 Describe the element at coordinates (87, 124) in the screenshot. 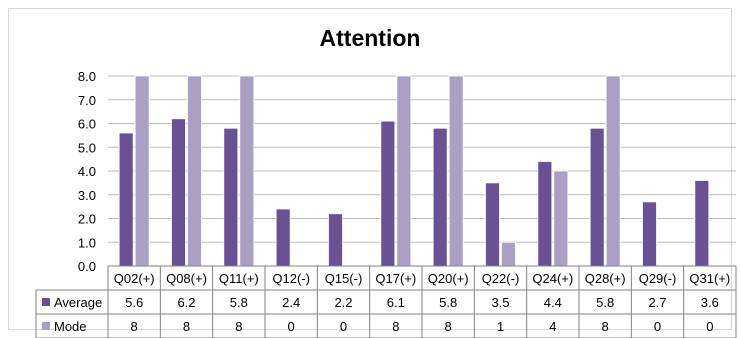

I see `y-tick-label: 6.0` at that location.